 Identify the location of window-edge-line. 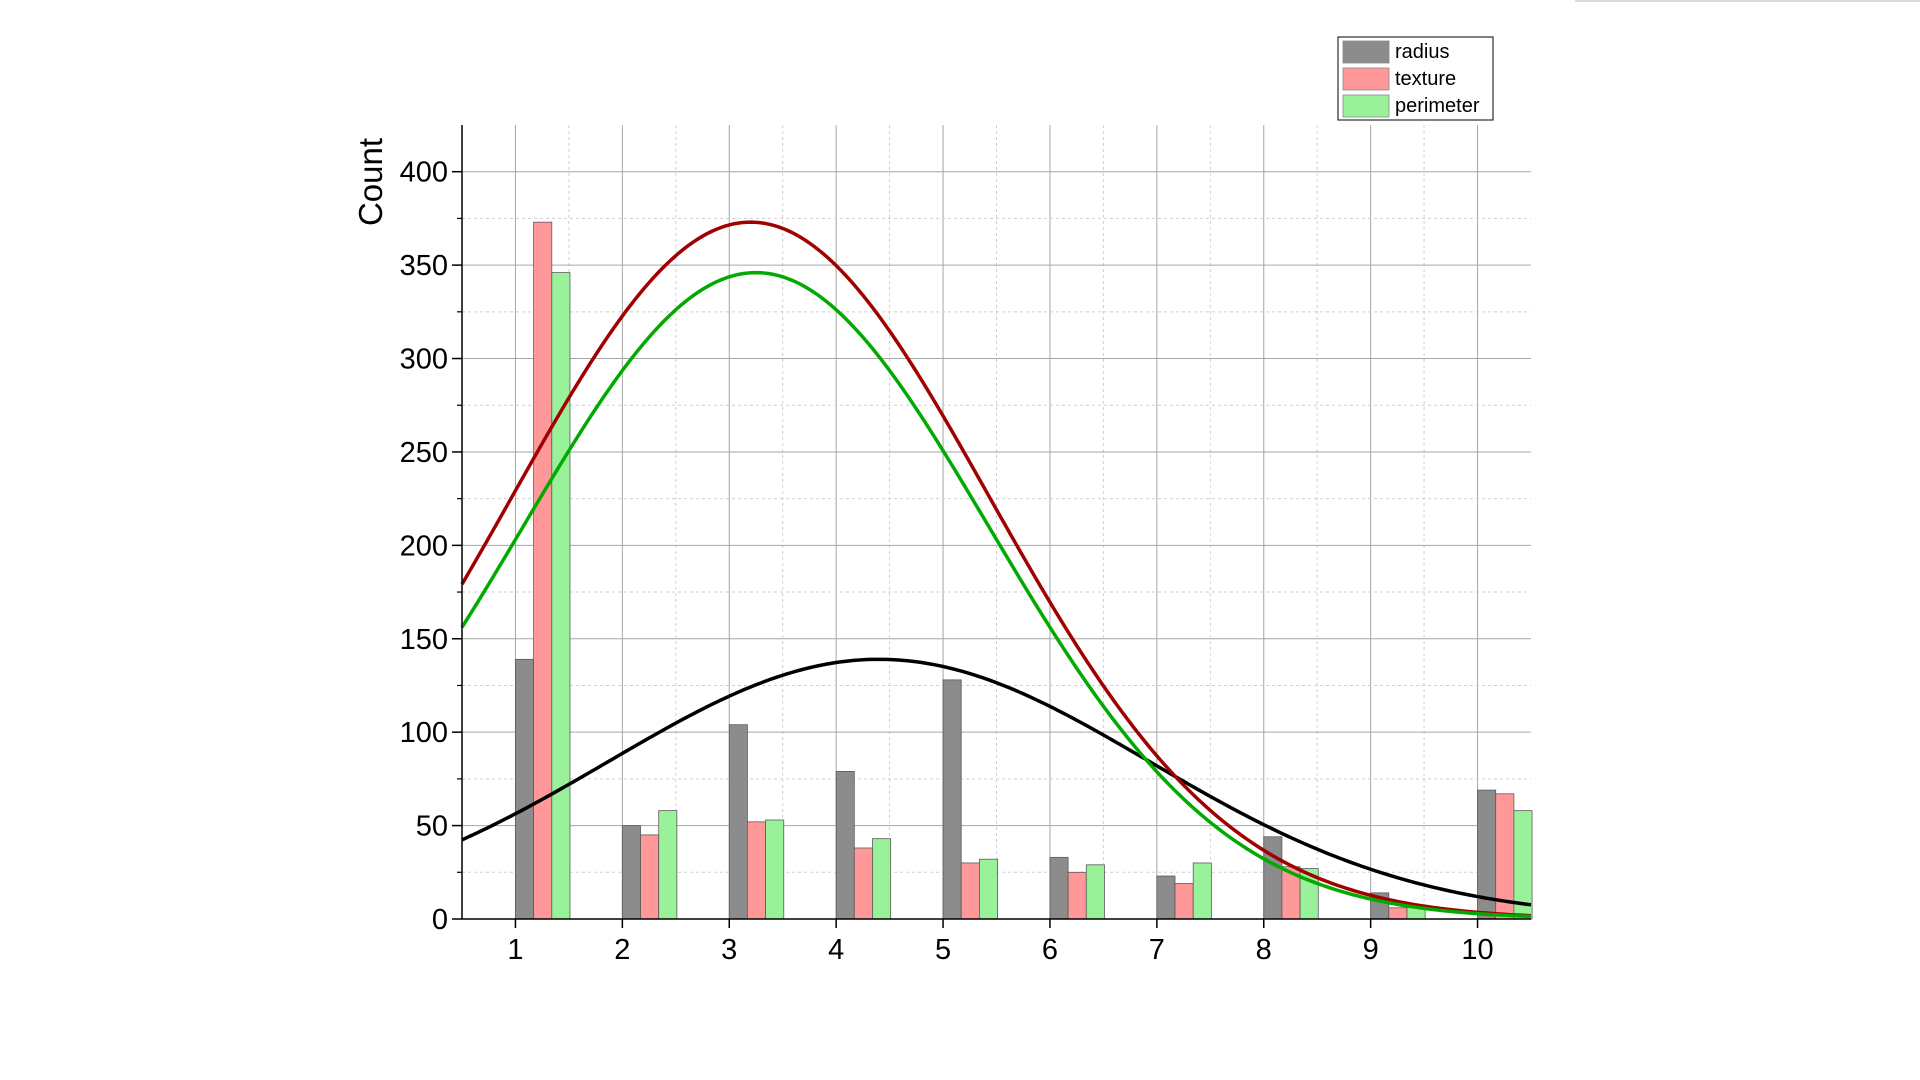
(1747, 1).